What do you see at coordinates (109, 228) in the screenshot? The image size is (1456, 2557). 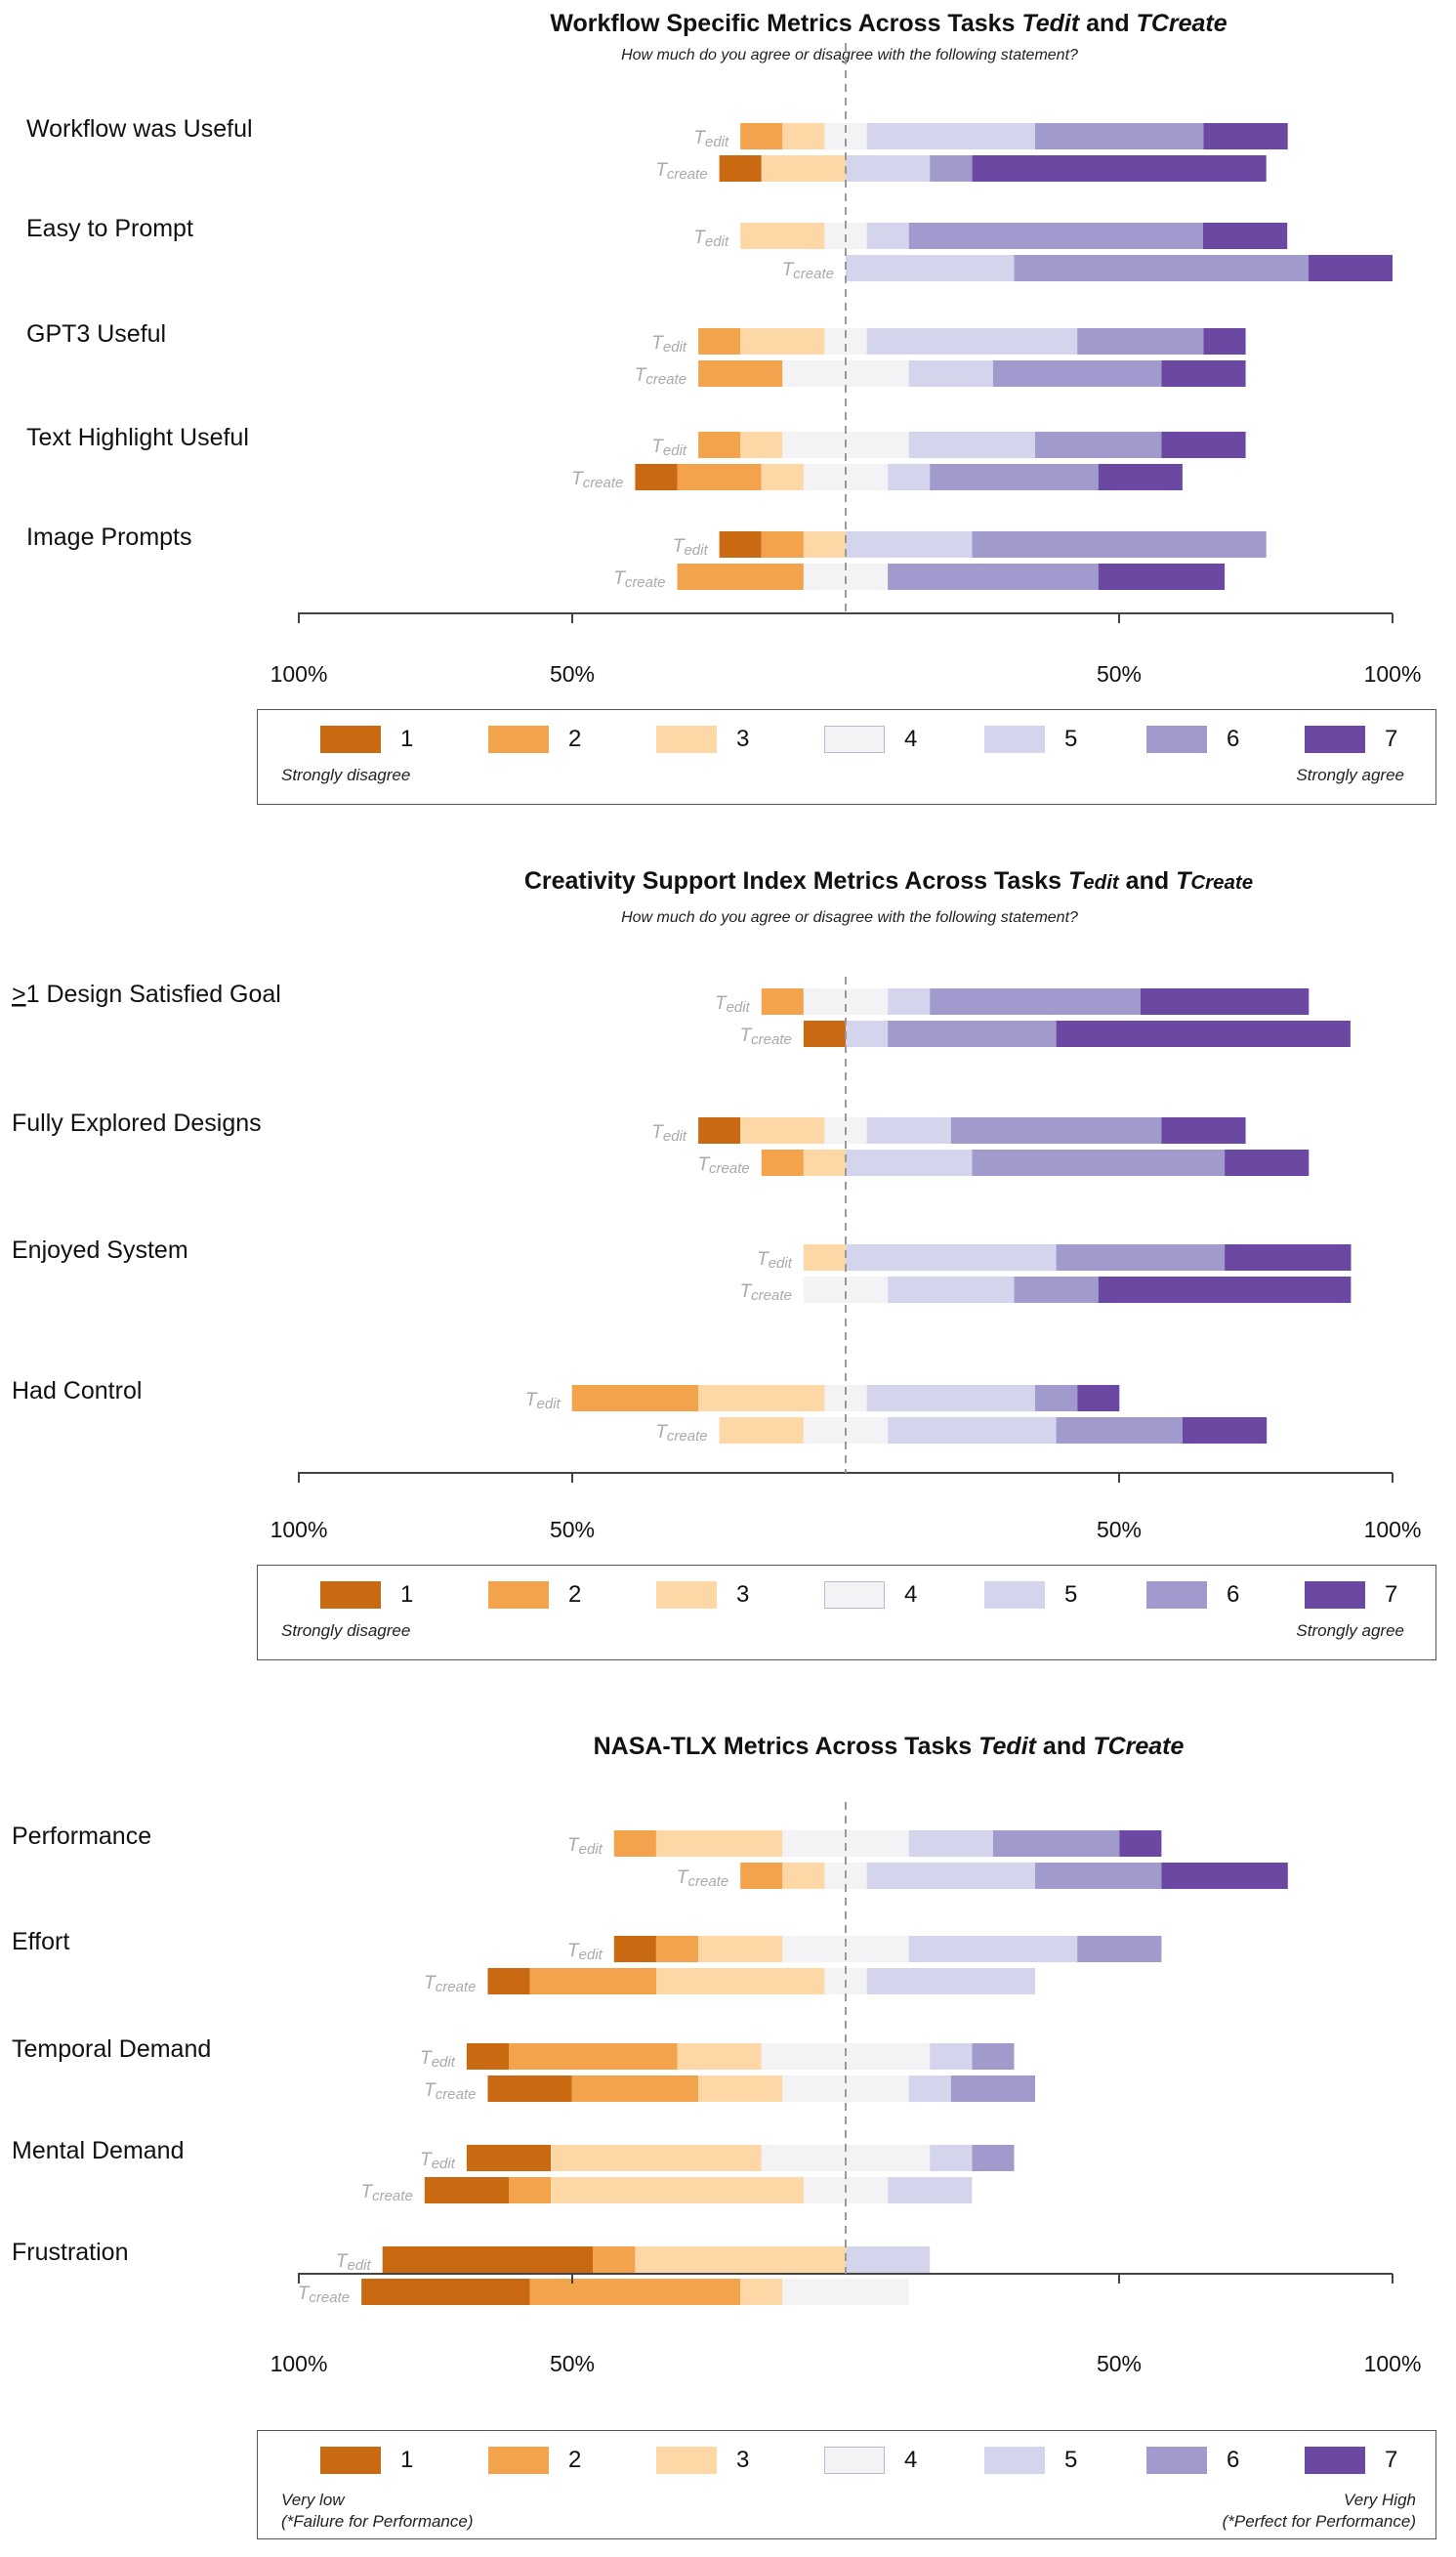 I see `category-label: Easy to Prompt` at bounding box center [109, 228].